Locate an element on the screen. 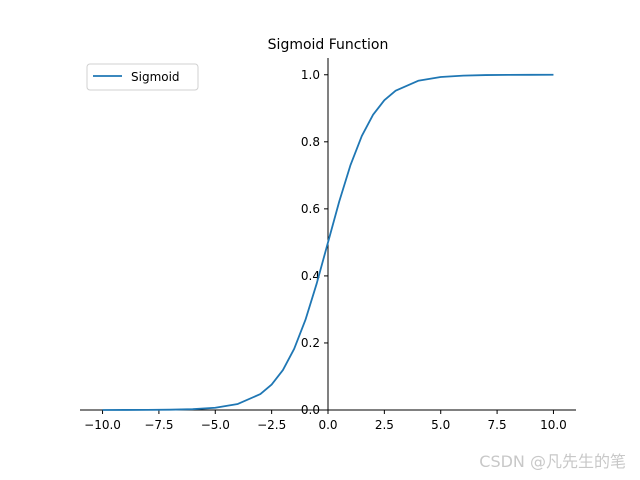  x-tick-label: −10.0 is located at coordinates (102, 425).